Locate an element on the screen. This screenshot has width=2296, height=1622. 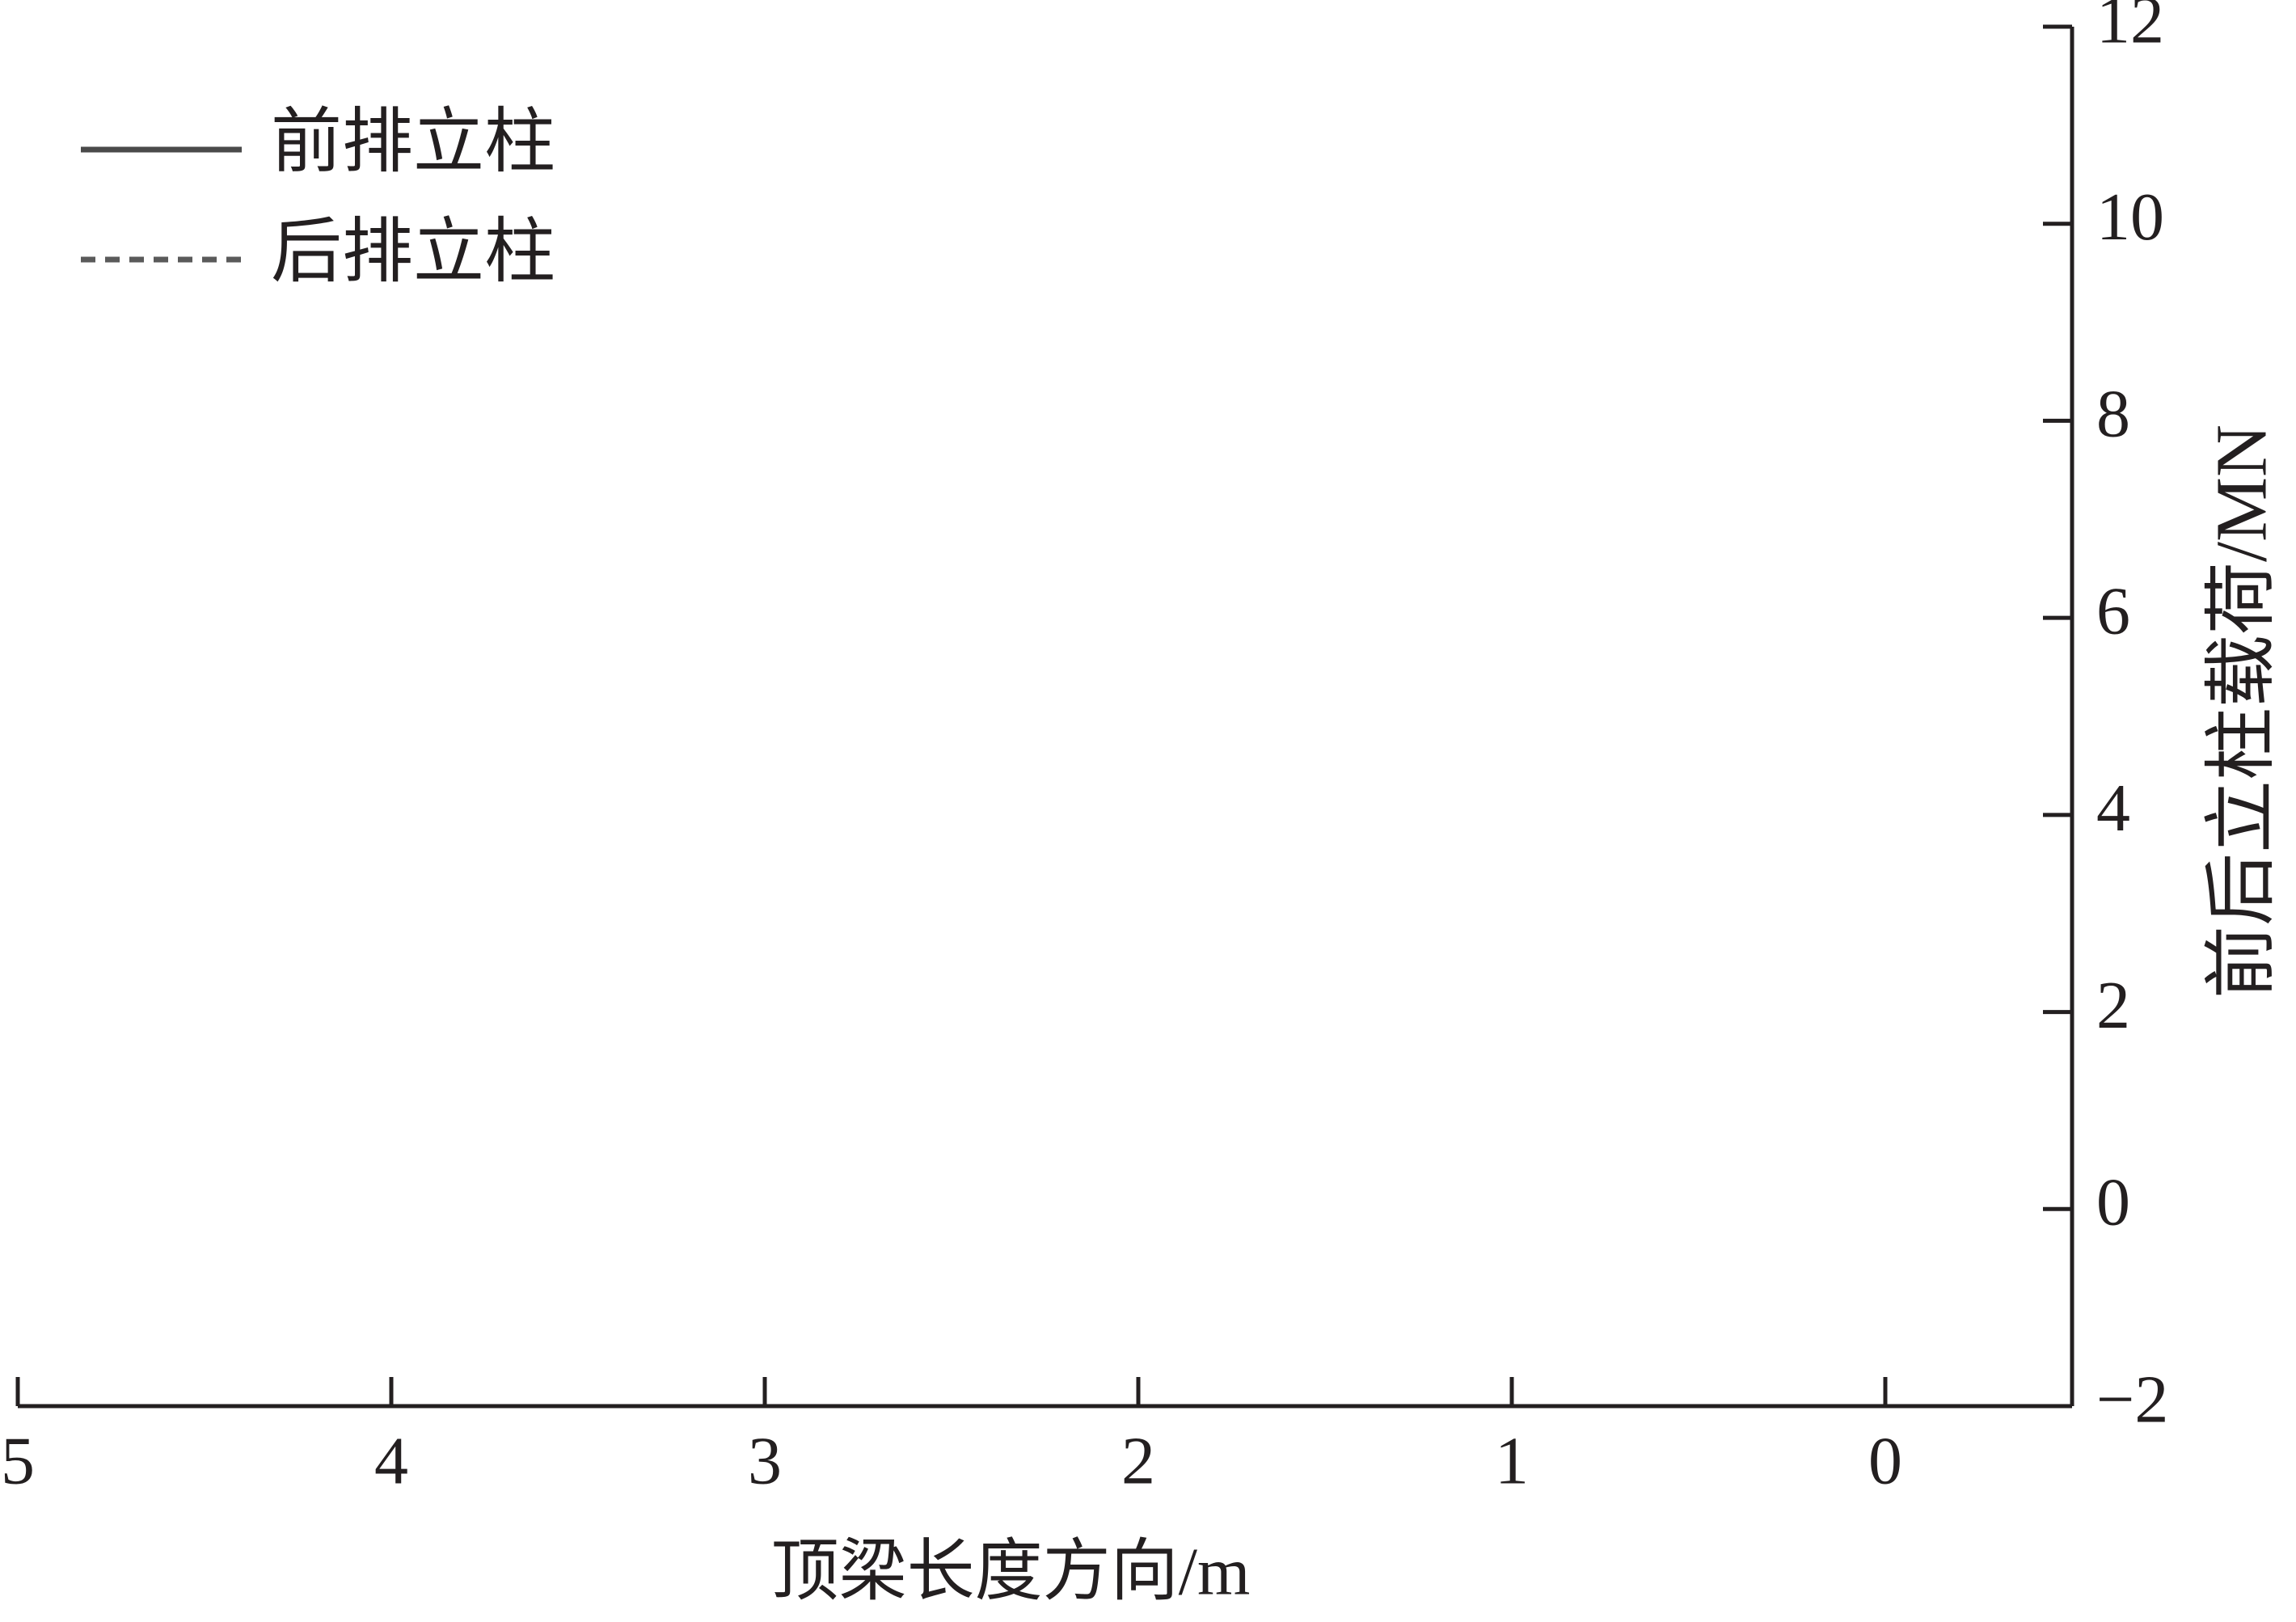
y-axis-title: 前后立柱载荷/MN is located at coordinates (2242, 712).